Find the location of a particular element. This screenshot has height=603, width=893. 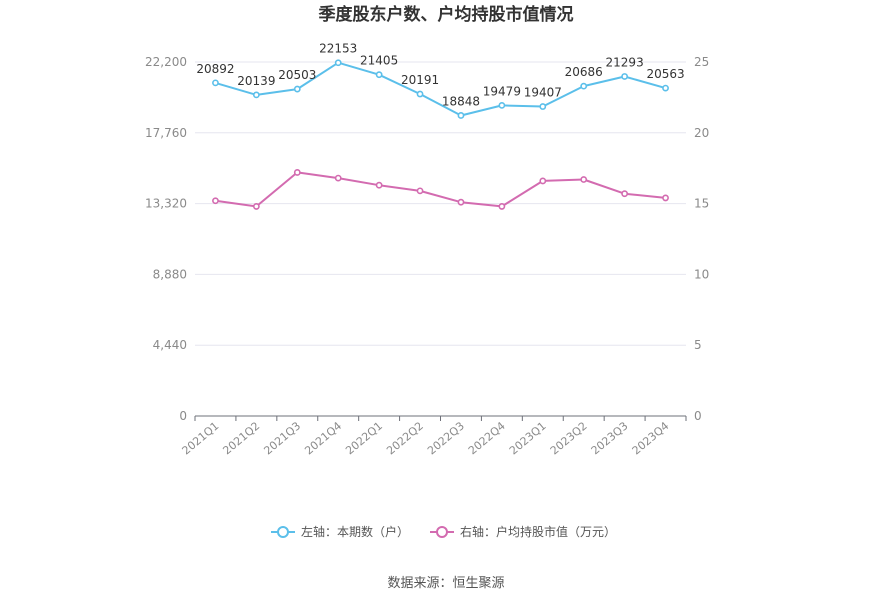

x-axis-tick-label: 2023Q4 is located at coordinates (651, 438).